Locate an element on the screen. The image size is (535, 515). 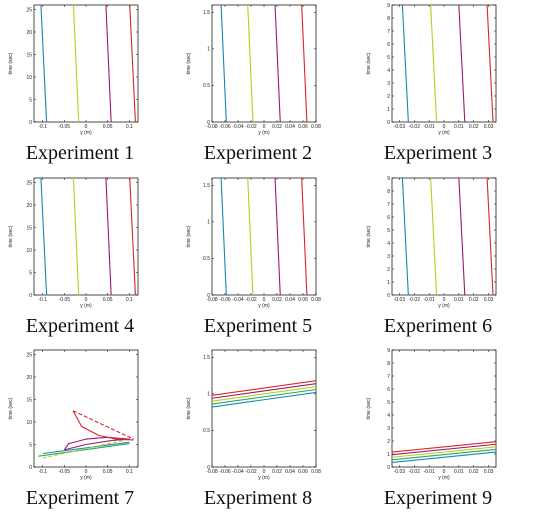
experiment-caption: Experiment 6 is located at coordinates (438, 326).